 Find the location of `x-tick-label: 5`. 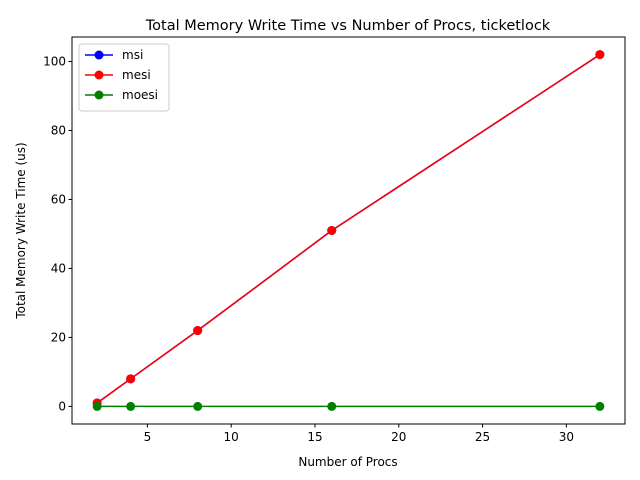

x-tick-label: 5 is located at coordinates (148, 437).